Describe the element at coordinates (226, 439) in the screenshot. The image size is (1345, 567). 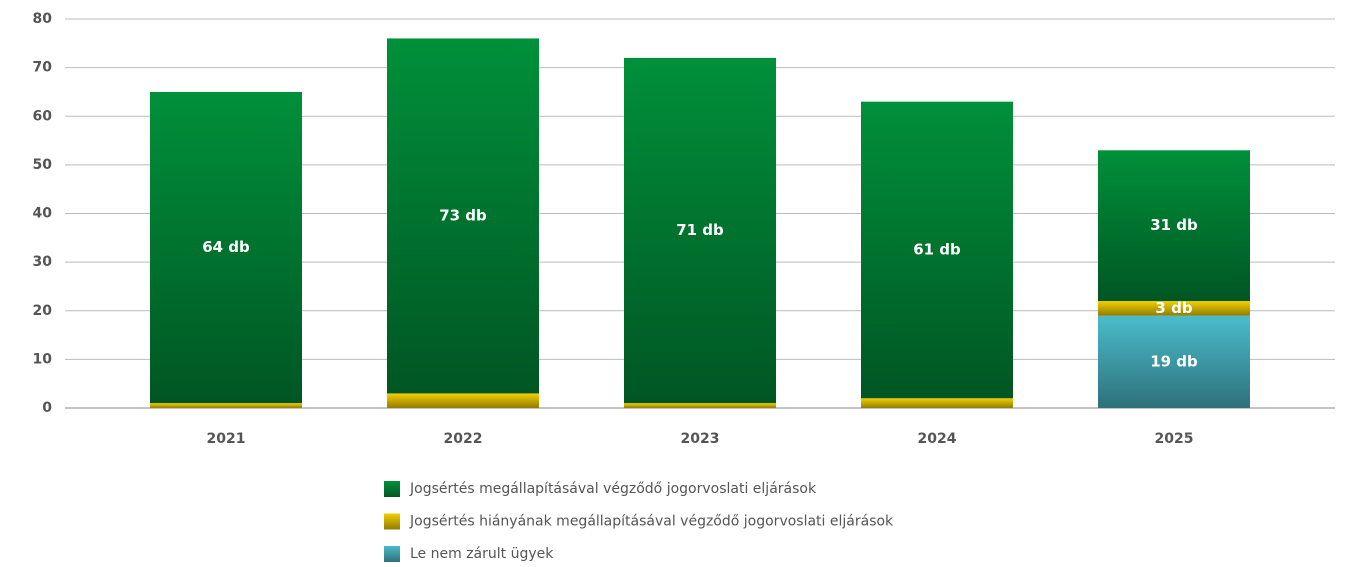
I see `x-tick-label: 2021` at that location.